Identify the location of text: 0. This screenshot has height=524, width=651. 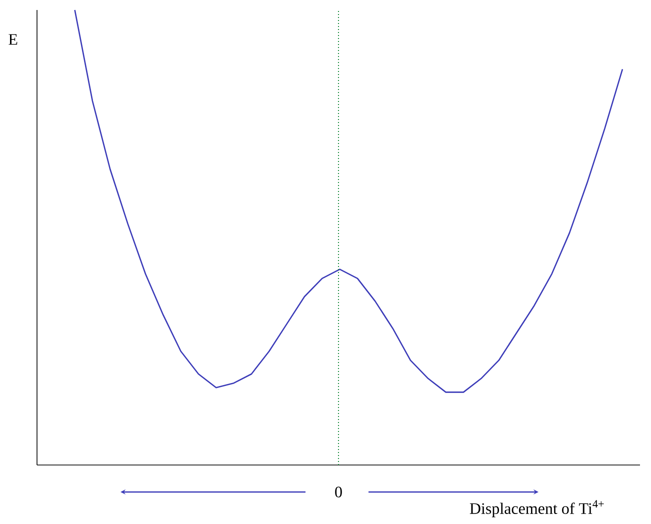
(338, 492).